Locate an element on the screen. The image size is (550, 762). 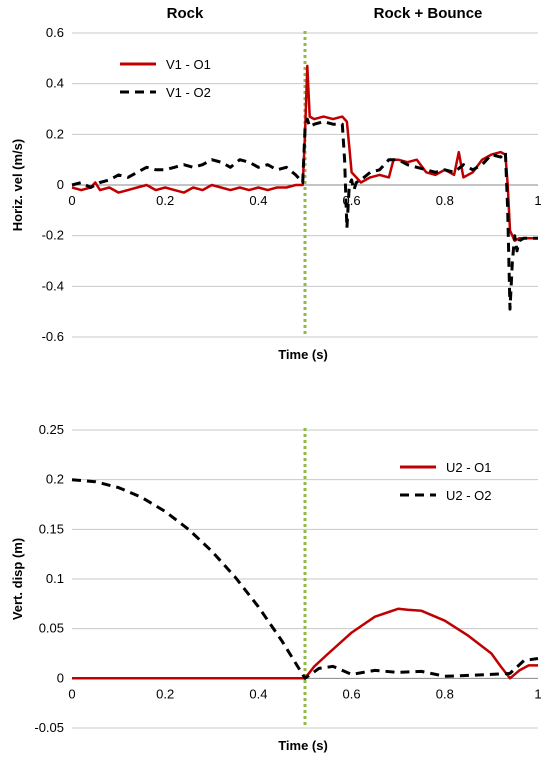
legend-label: U2 - O2 is located at coordinates (469, 495).